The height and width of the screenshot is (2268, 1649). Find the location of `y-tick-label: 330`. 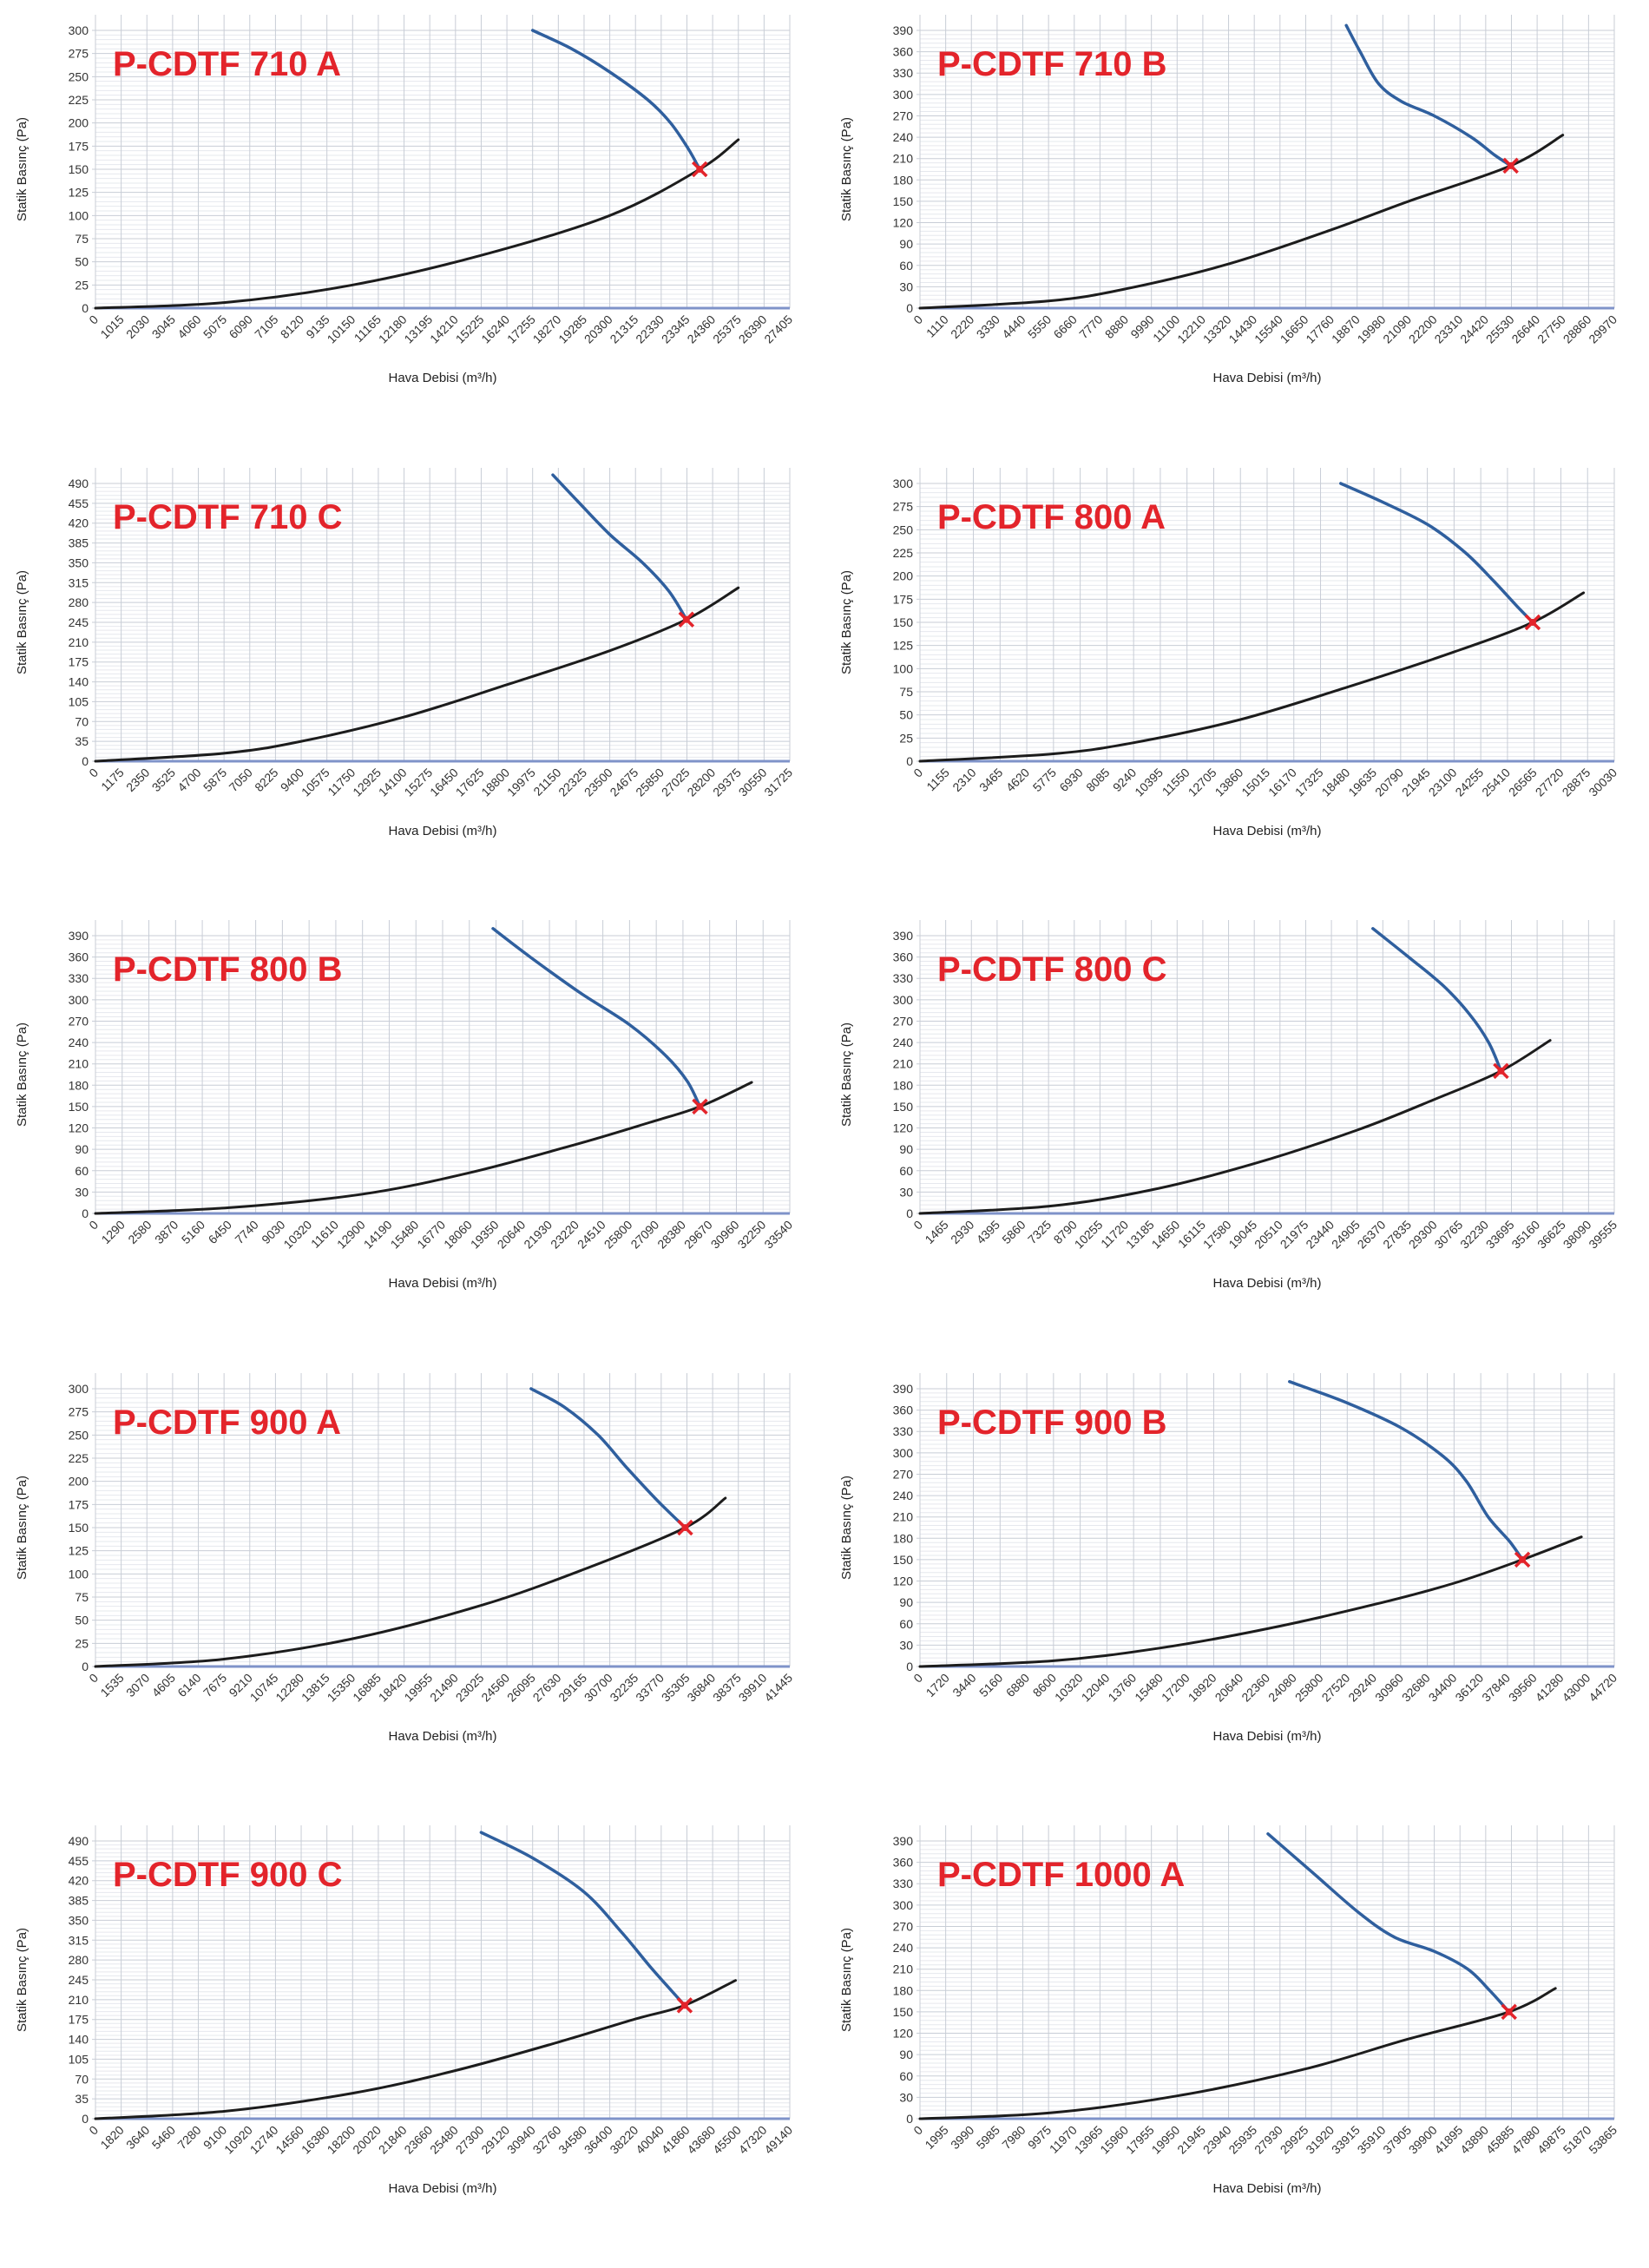

y-tick-label: 330 is located at coordinates (79, 978).